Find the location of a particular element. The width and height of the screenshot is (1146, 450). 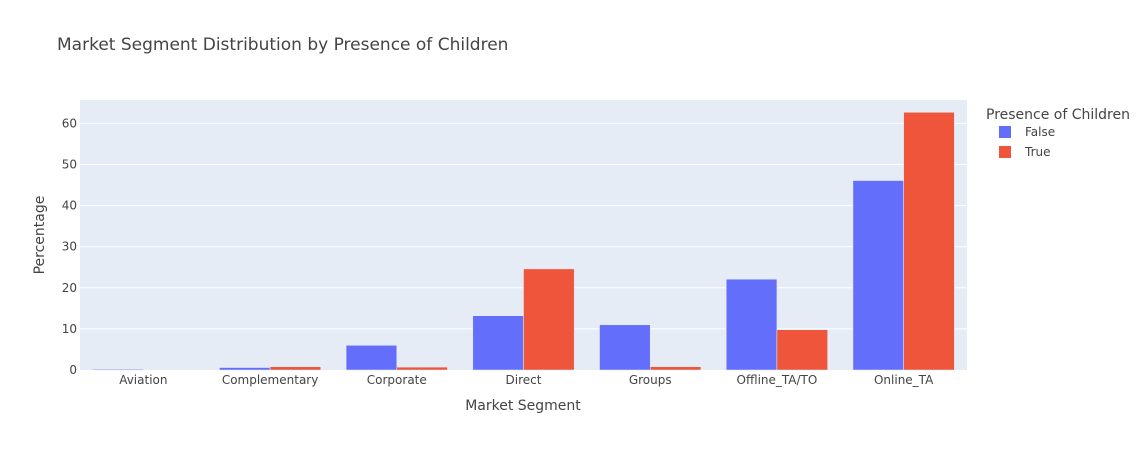

x-axis-title: Market Segment is located at coordinates (523, 406).